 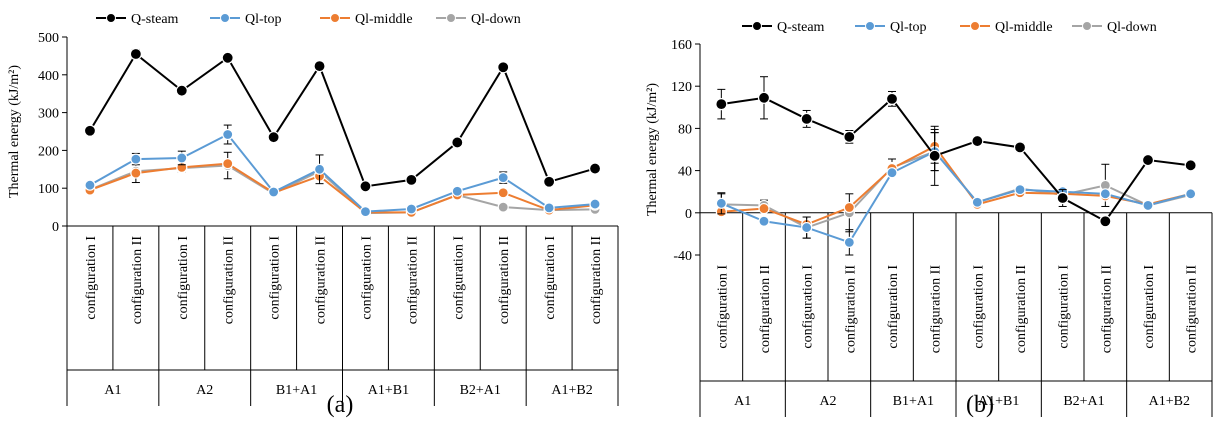 I want to click on y-tick-label: 200, so click(x=48, y=151).